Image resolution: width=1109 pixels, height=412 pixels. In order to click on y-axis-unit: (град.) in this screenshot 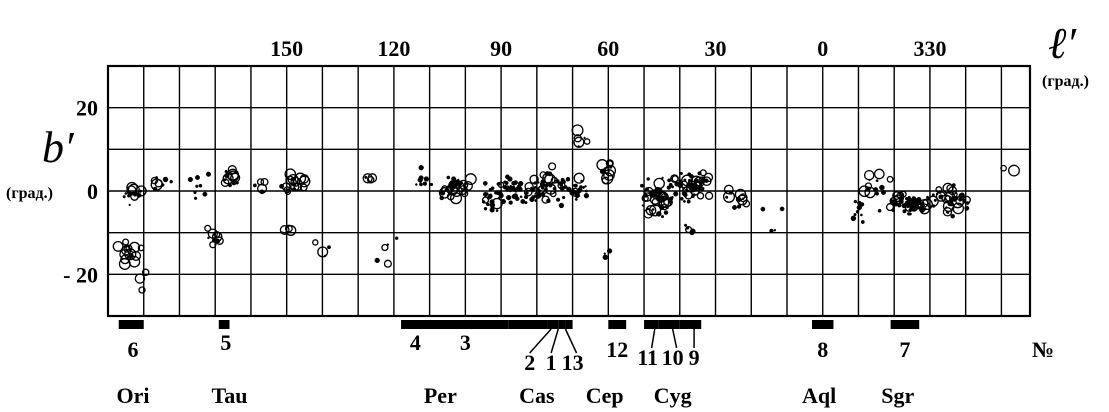, I will do `click(29, 193)`.